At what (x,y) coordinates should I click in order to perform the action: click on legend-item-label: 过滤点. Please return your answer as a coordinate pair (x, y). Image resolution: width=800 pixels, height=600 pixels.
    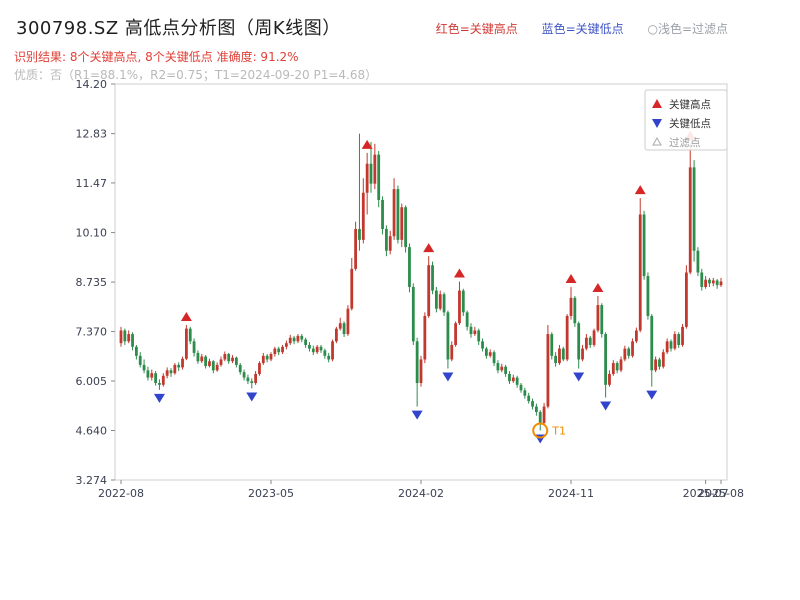
    Looking at the image, I should click on (685, 142).